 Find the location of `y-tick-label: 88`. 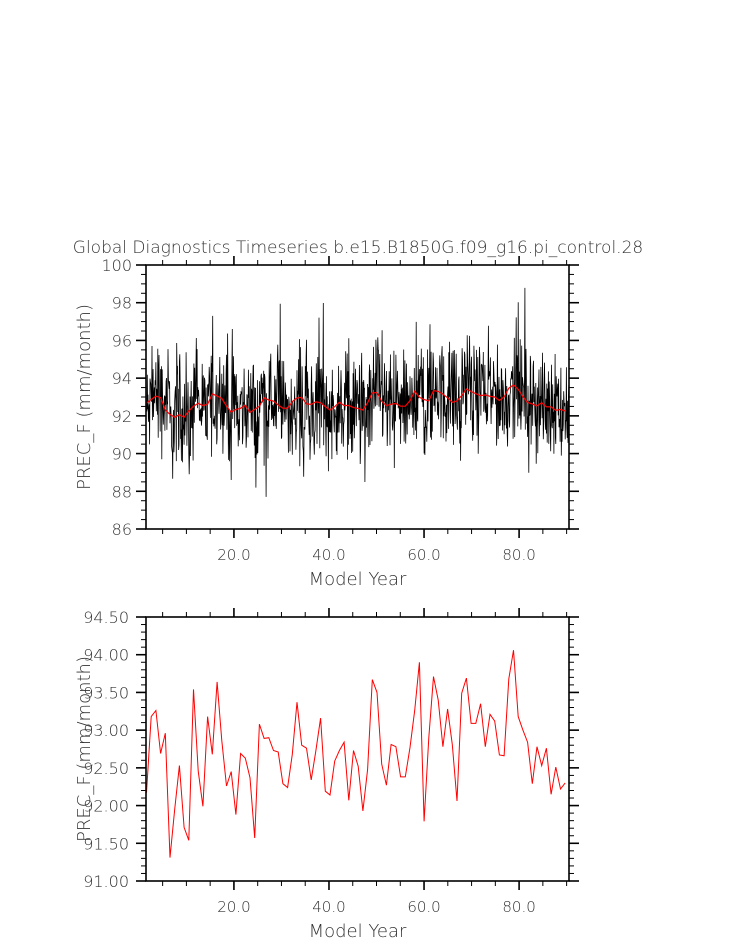

y-tick-label: 88 is located at coordinates (122, 491).